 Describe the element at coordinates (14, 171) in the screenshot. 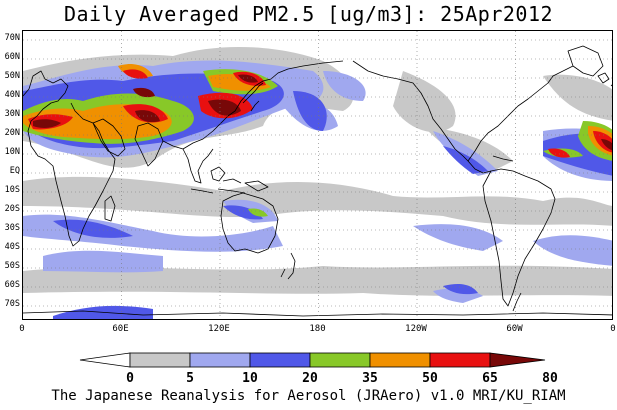

I see `latitude-label: EQ` at that location.